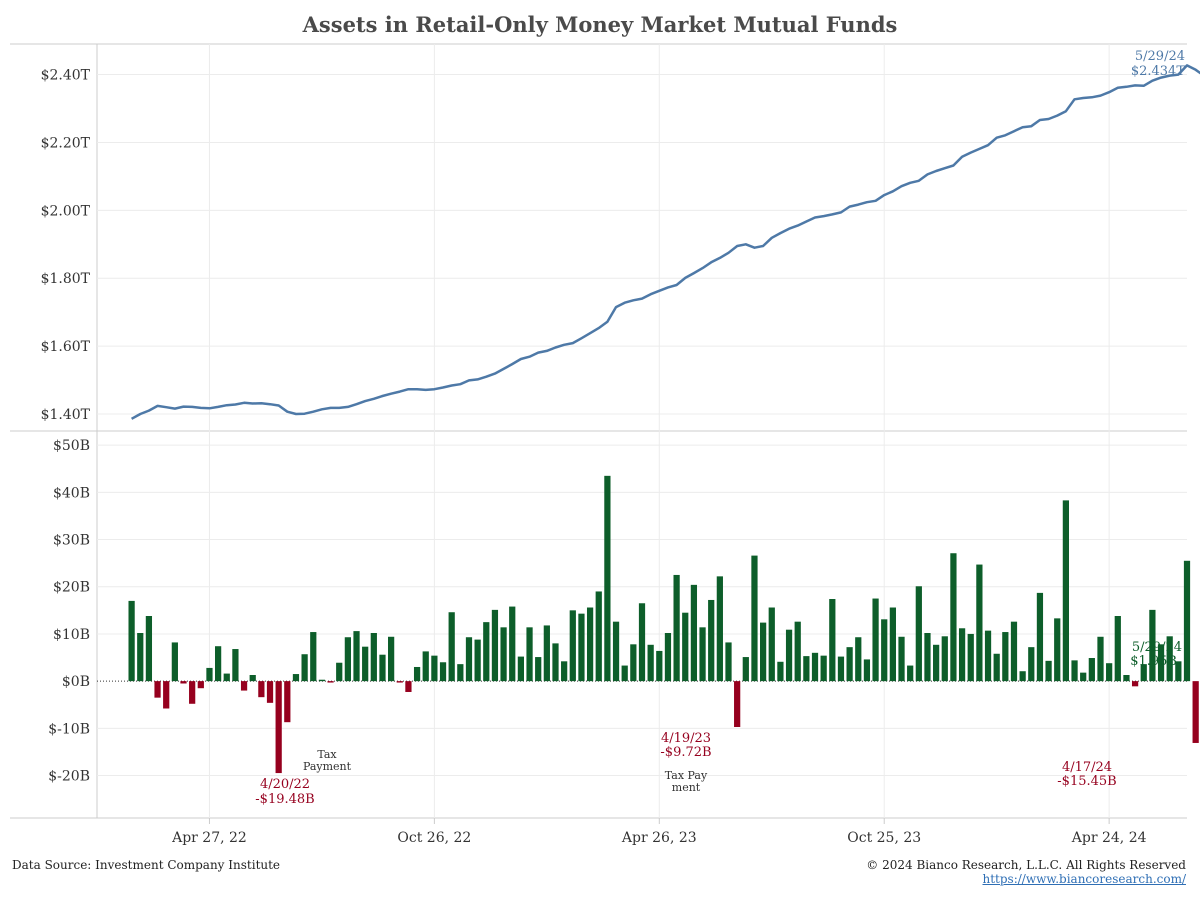 This screenshot has height=900, width=1200. Describe the element at coordinates (659, 838) in the screenshot. I see `x-tick-label: Apr 26, 23` at that location.